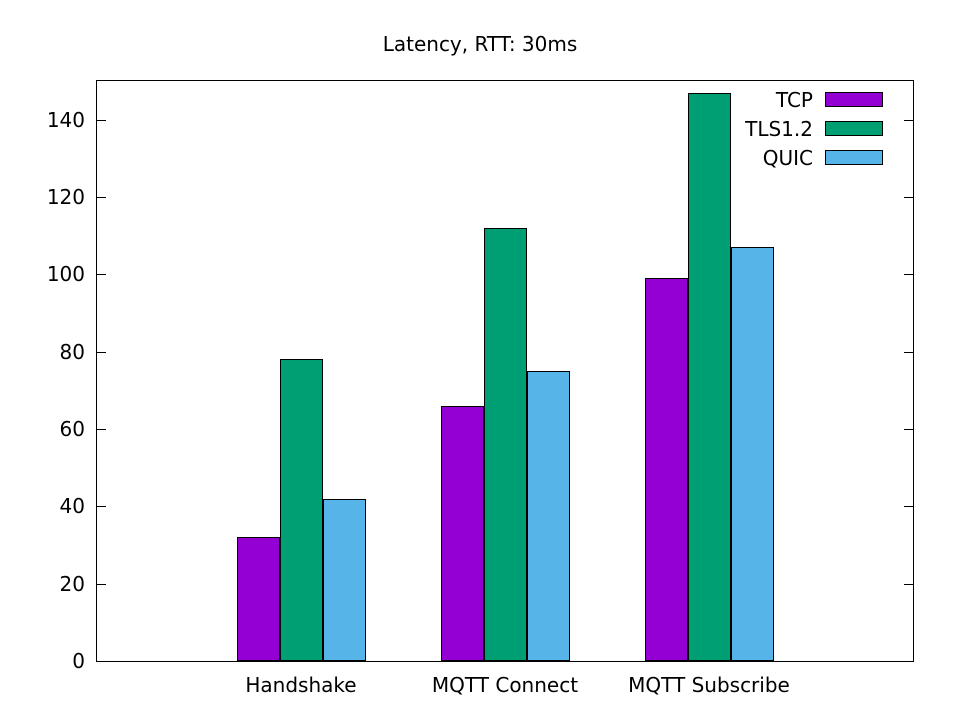 The image size is (960, 720). I want to click on y-tick-label-40: 40, so click(72, 506).